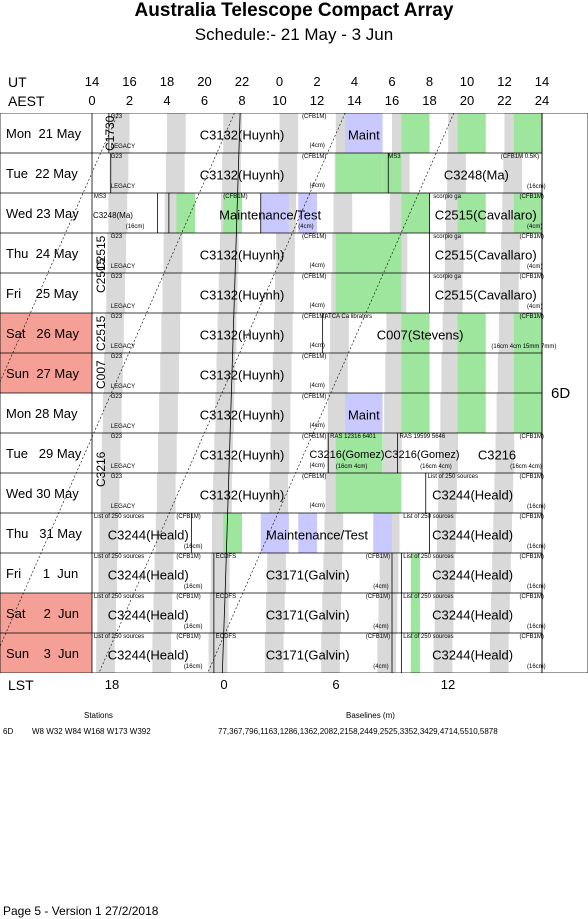 The image size is (588, 919). Describe the element at coordinates (448, 684) in the screenshot. I see `lst-tick: 12` at that location.